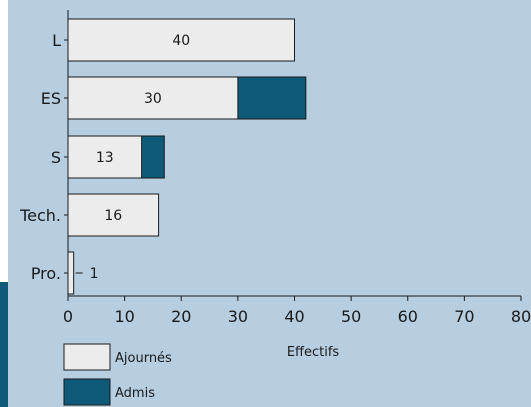 The image size is (531, 407). What do you see at coordinates (56, 40) in the screenshot?
I see `category-label-0: L` at bounding box center [56, 40].